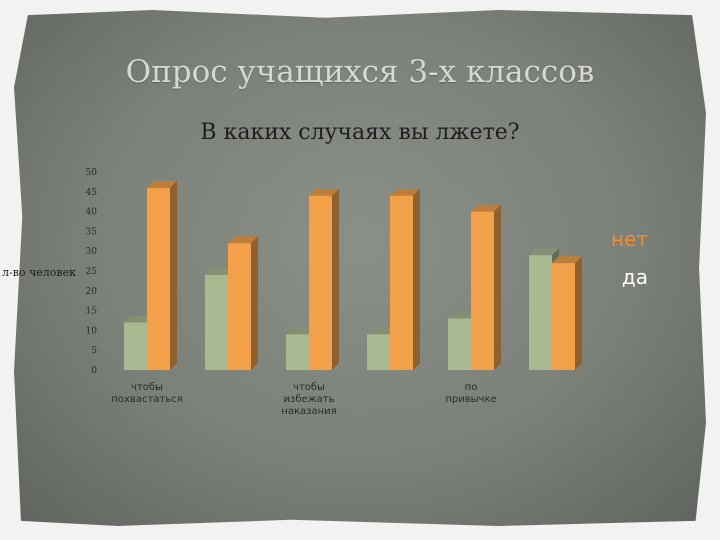 This screenshot has height=540, width=720. I want to click on legend-item: нет, so click(629, 239).